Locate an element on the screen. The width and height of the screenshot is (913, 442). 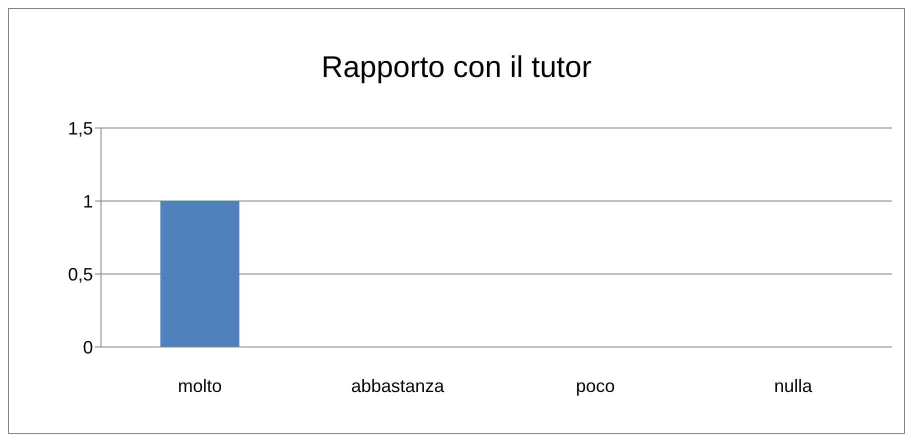
y-tick-label: 0 is located at coordinates (87, 347).